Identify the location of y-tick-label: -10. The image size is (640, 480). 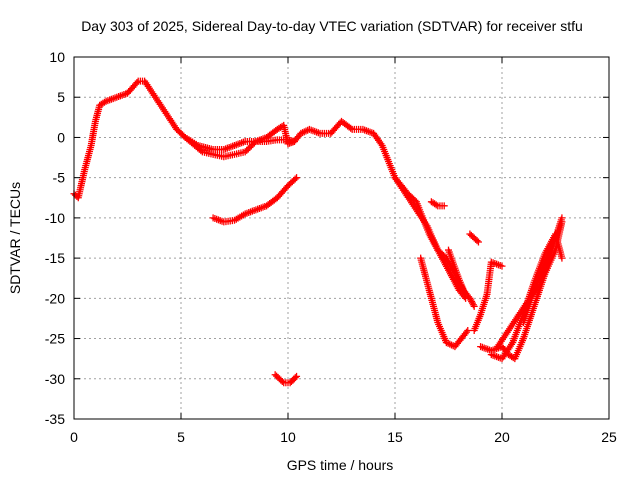
(55, 218).